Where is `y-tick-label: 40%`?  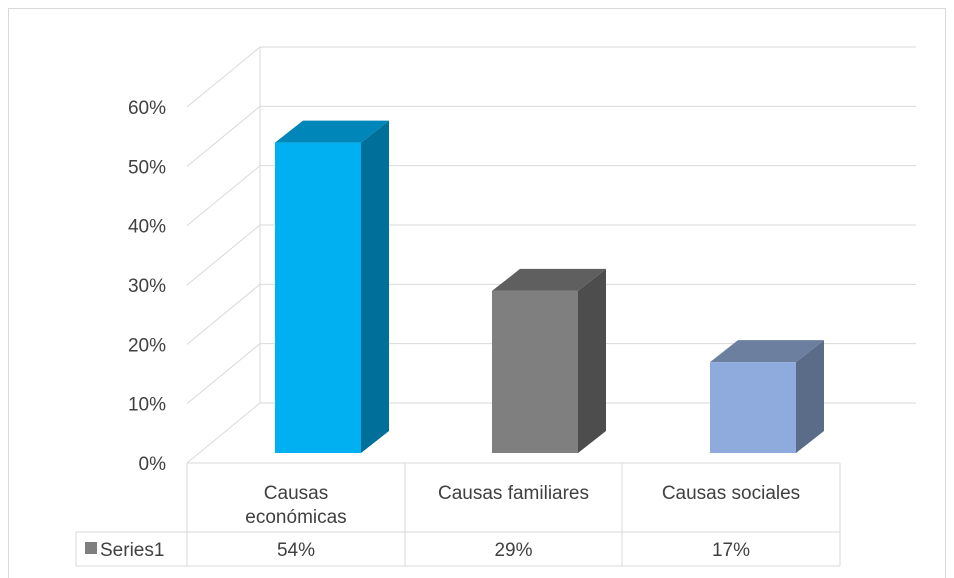 y-tick-label: 40% is located at coordinates (147, 227).